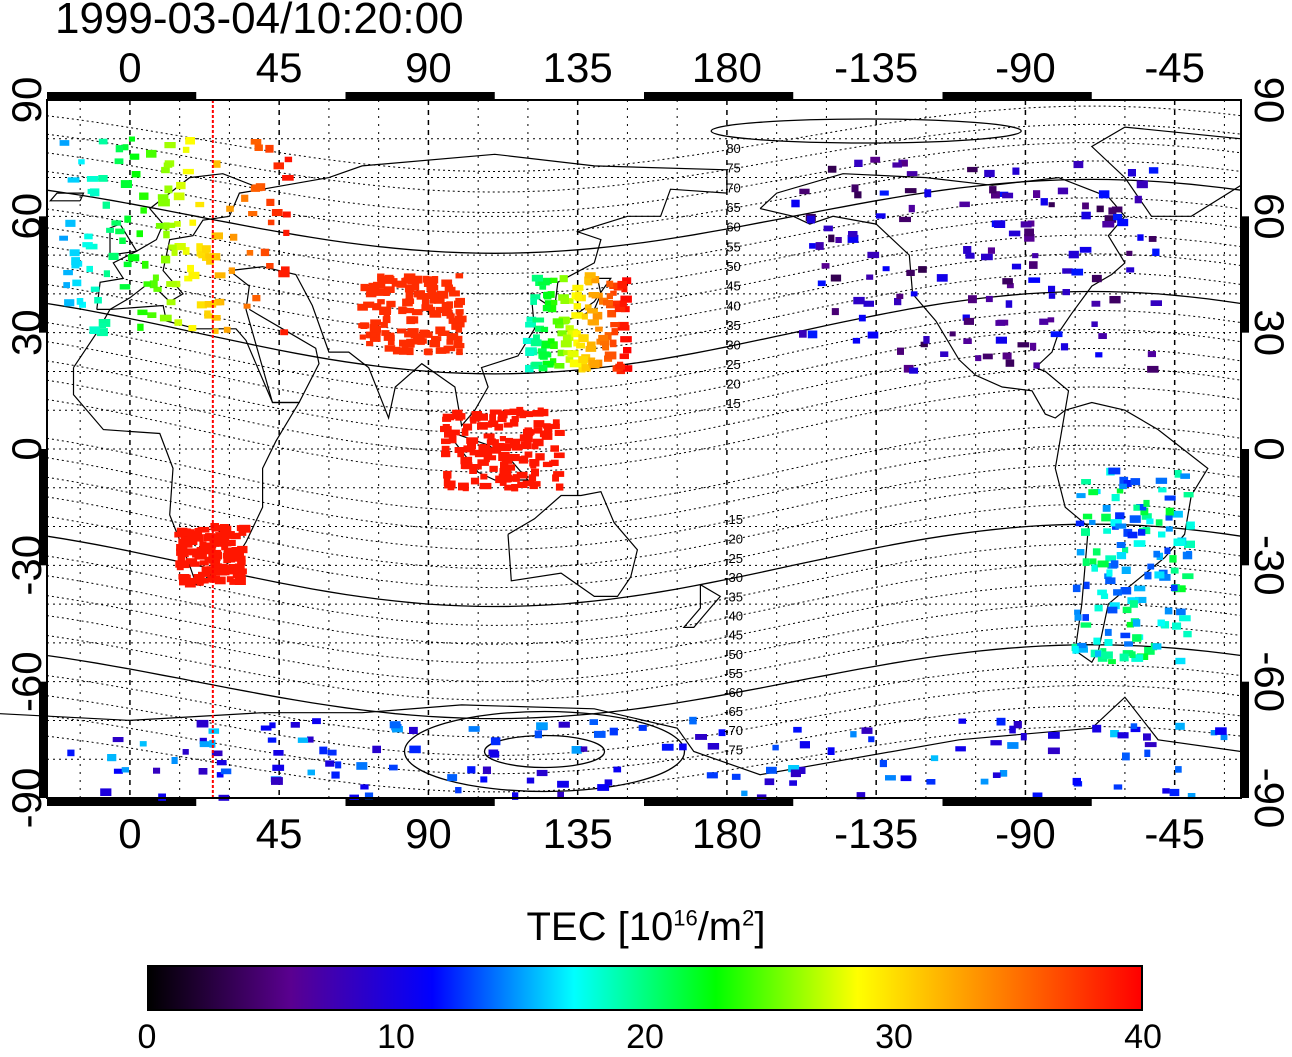 This screenshot has width=1292, height=1057. I want to click on contour-label: 75, so click(733, 168).